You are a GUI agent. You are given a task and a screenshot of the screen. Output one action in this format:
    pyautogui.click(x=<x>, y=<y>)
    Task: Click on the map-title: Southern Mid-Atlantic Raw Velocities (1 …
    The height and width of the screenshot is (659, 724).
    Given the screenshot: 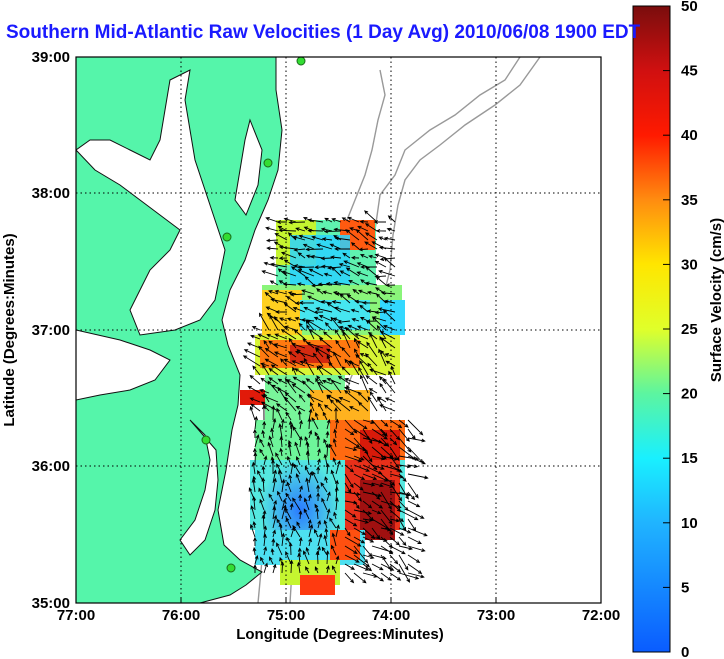 What is the action you would take?
    pyautogui.click(x=323, y=32)
    